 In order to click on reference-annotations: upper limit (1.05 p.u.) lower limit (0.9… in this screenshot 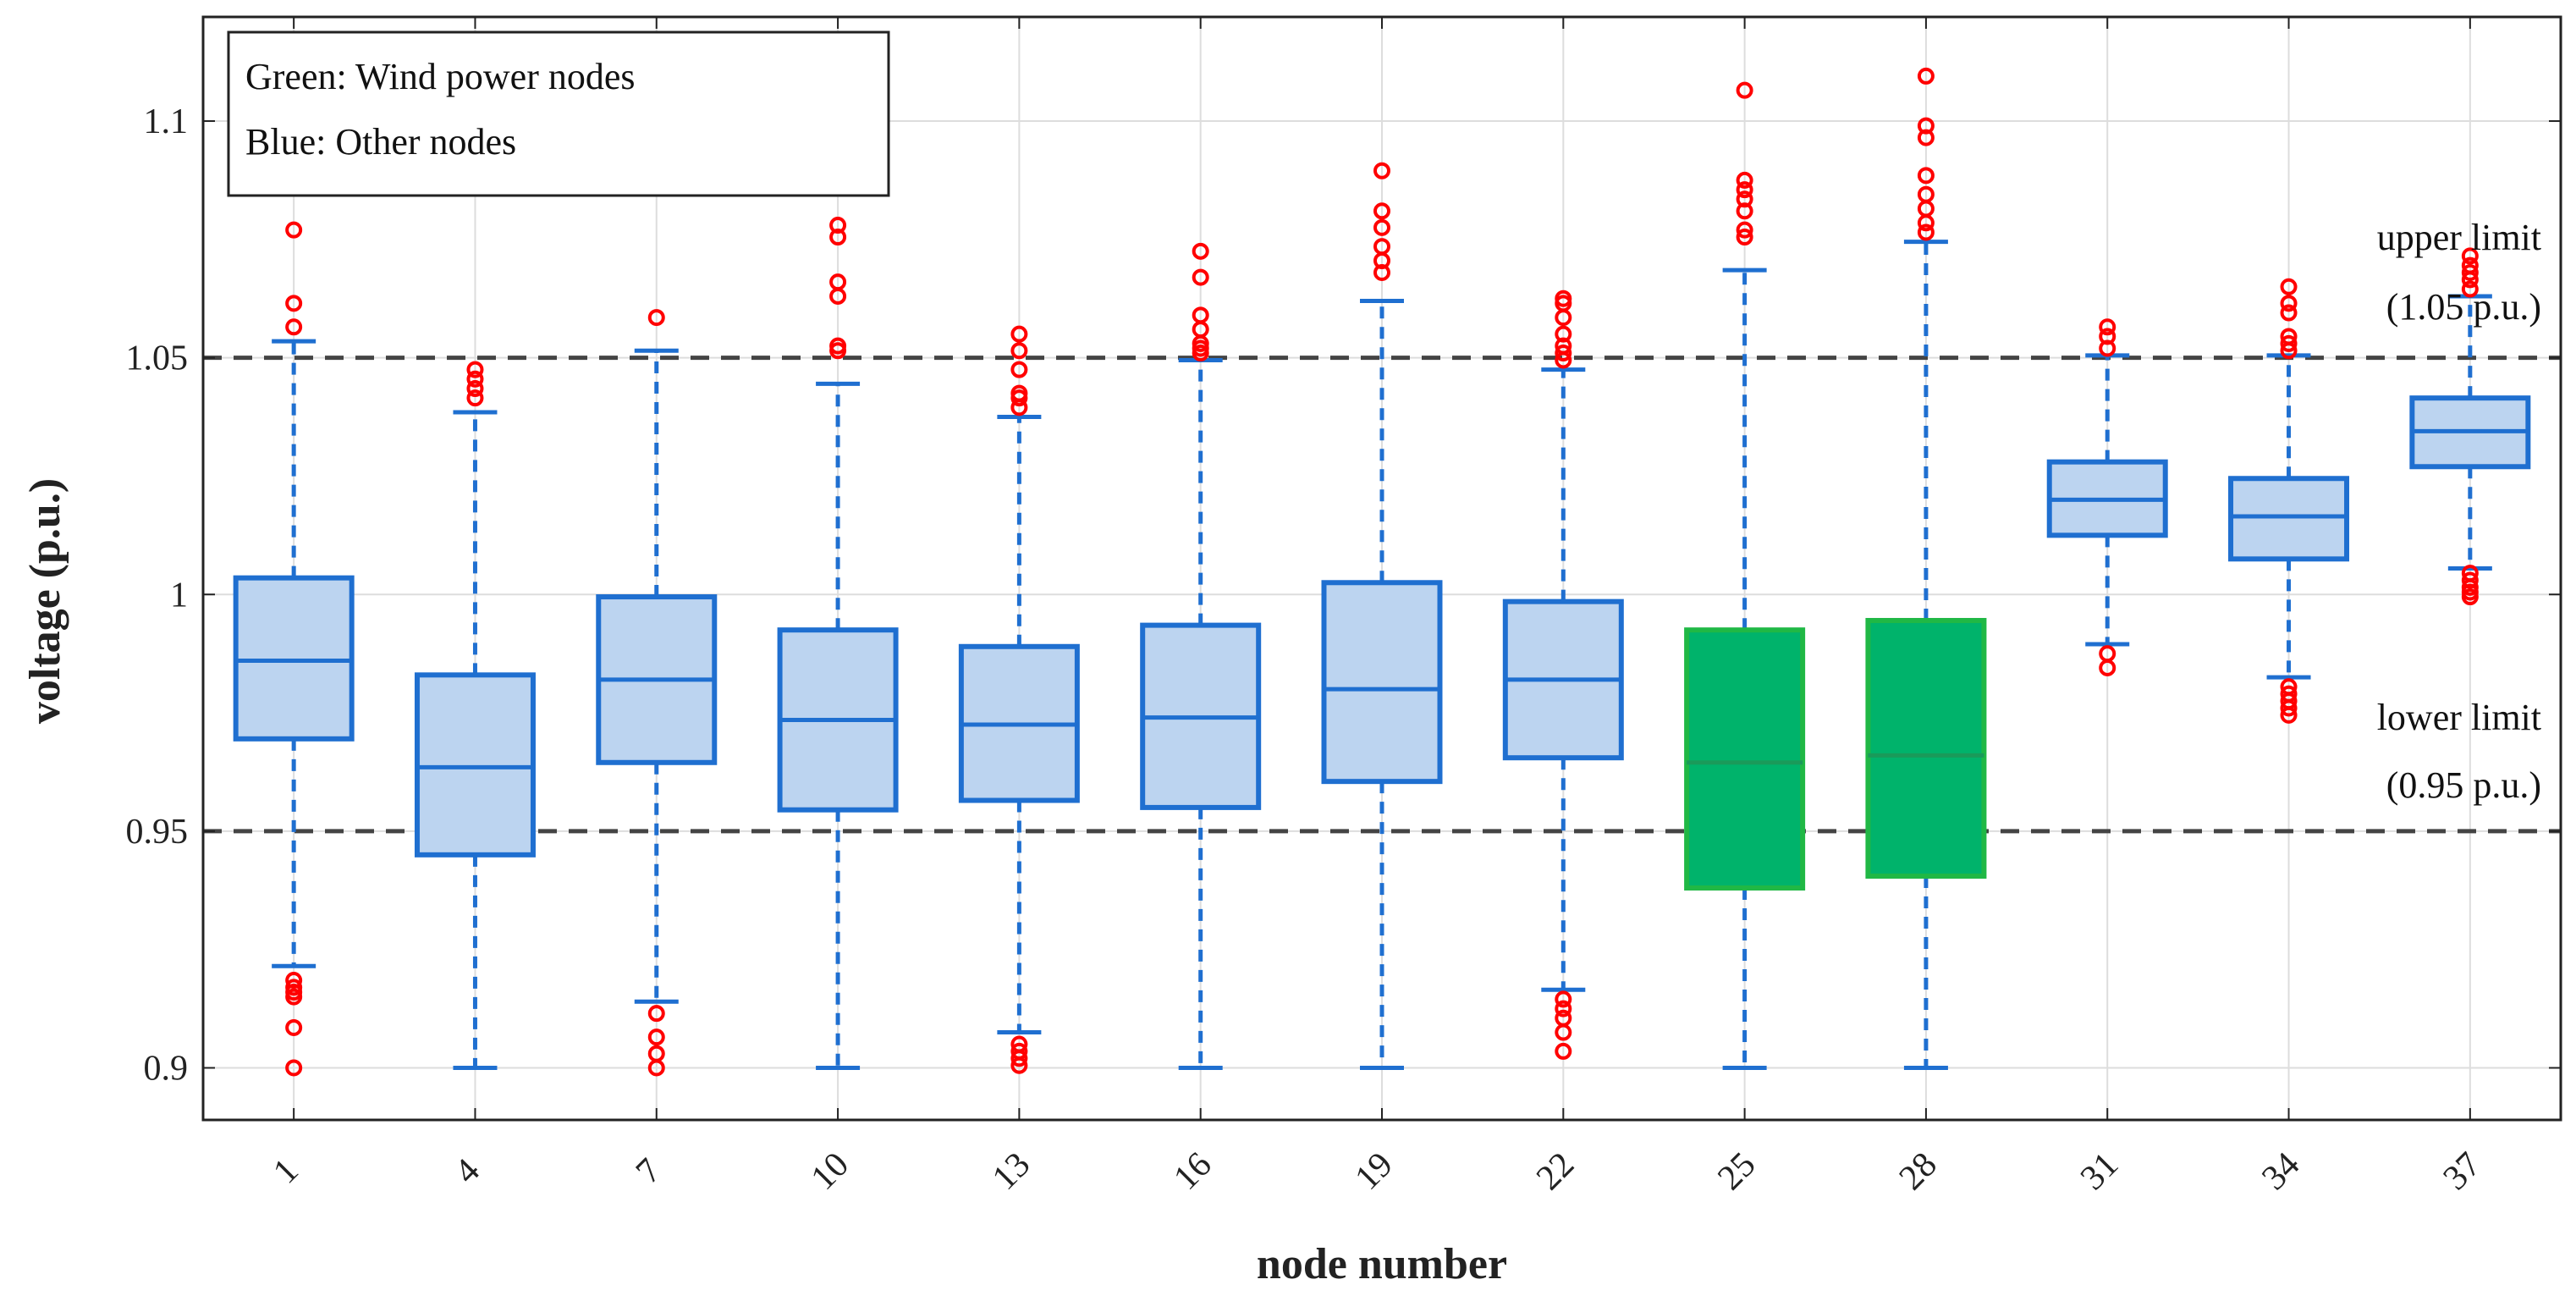, I will do `click(2459, 511)`.